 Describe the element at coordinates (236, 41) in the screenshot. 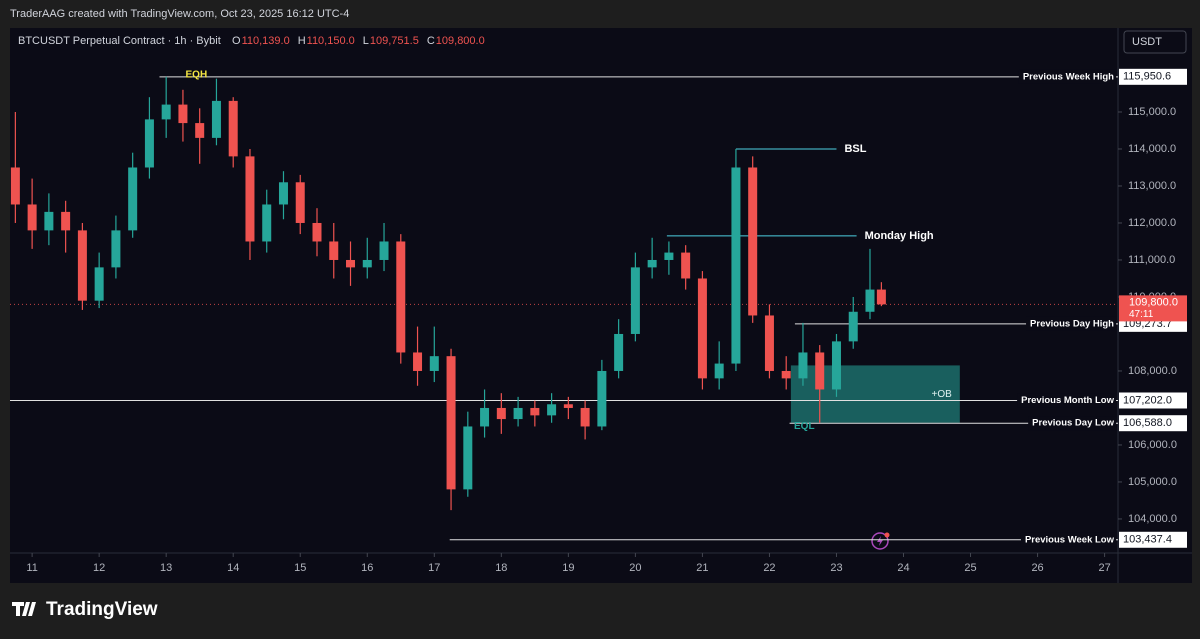

I see `ohlc-key: O` at that location.